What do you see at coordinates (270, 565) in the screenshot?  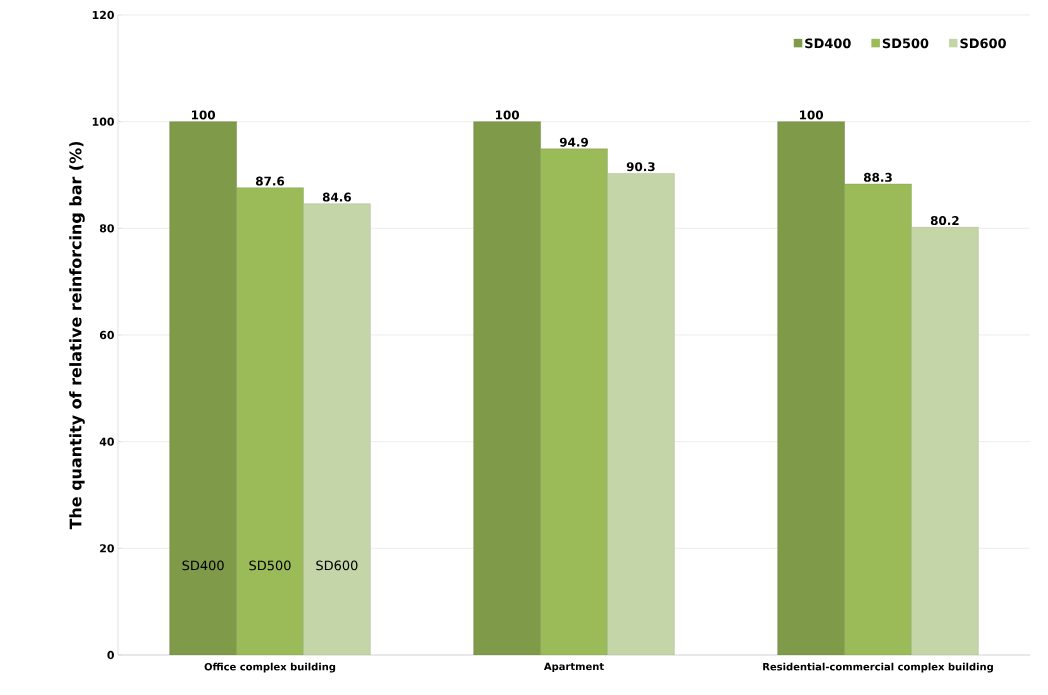 I see `annotation: SD500` at bounding box center [270, 565].